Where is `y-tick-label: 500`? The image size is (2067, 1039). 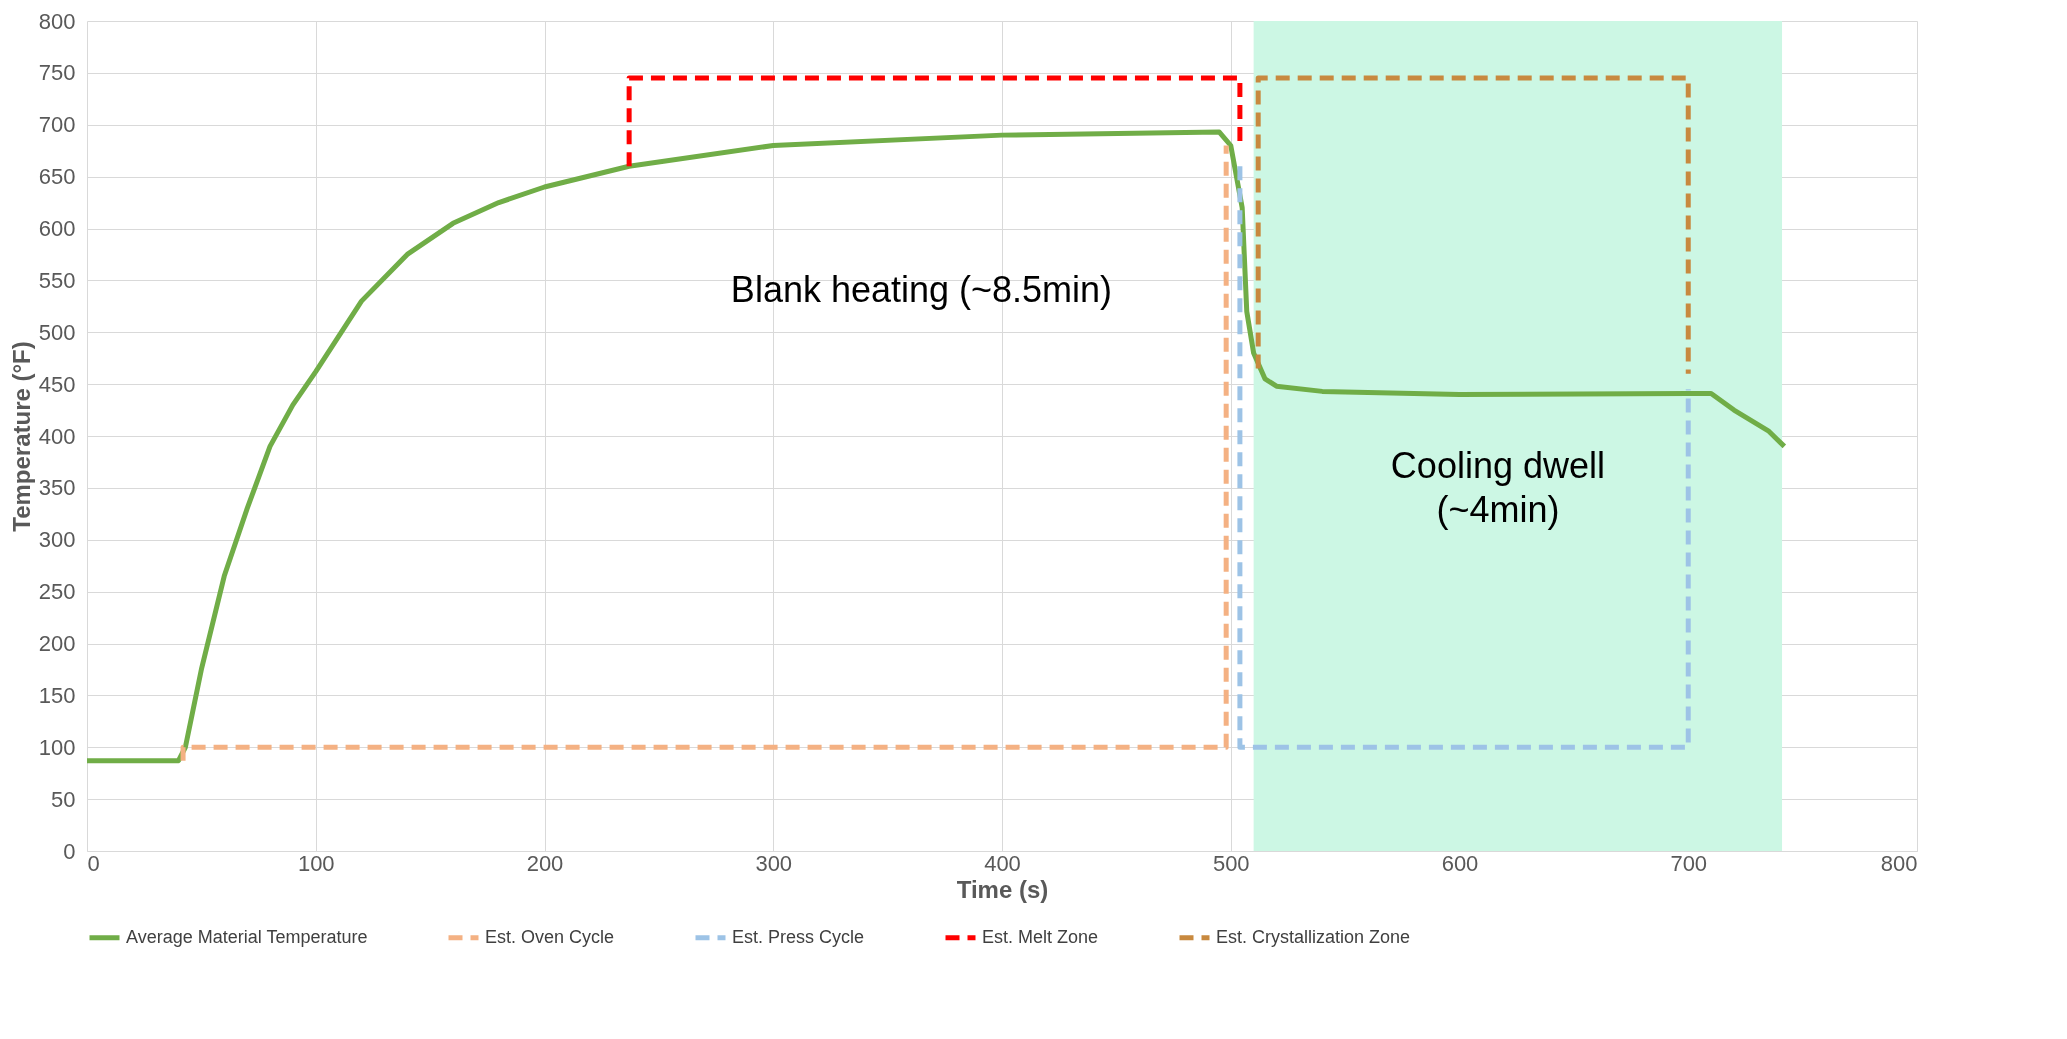
y-tick-label: 500 is located at coordinates (57, 332).